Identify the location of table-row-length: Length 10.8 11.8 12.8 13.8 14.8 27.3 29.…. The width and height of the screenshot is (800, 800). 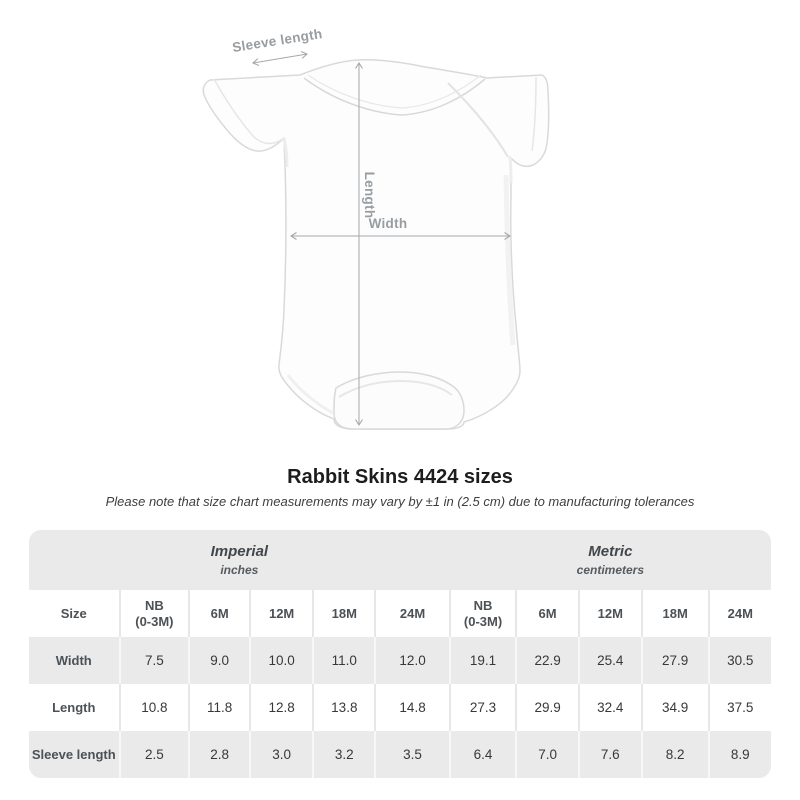
(400, 707).